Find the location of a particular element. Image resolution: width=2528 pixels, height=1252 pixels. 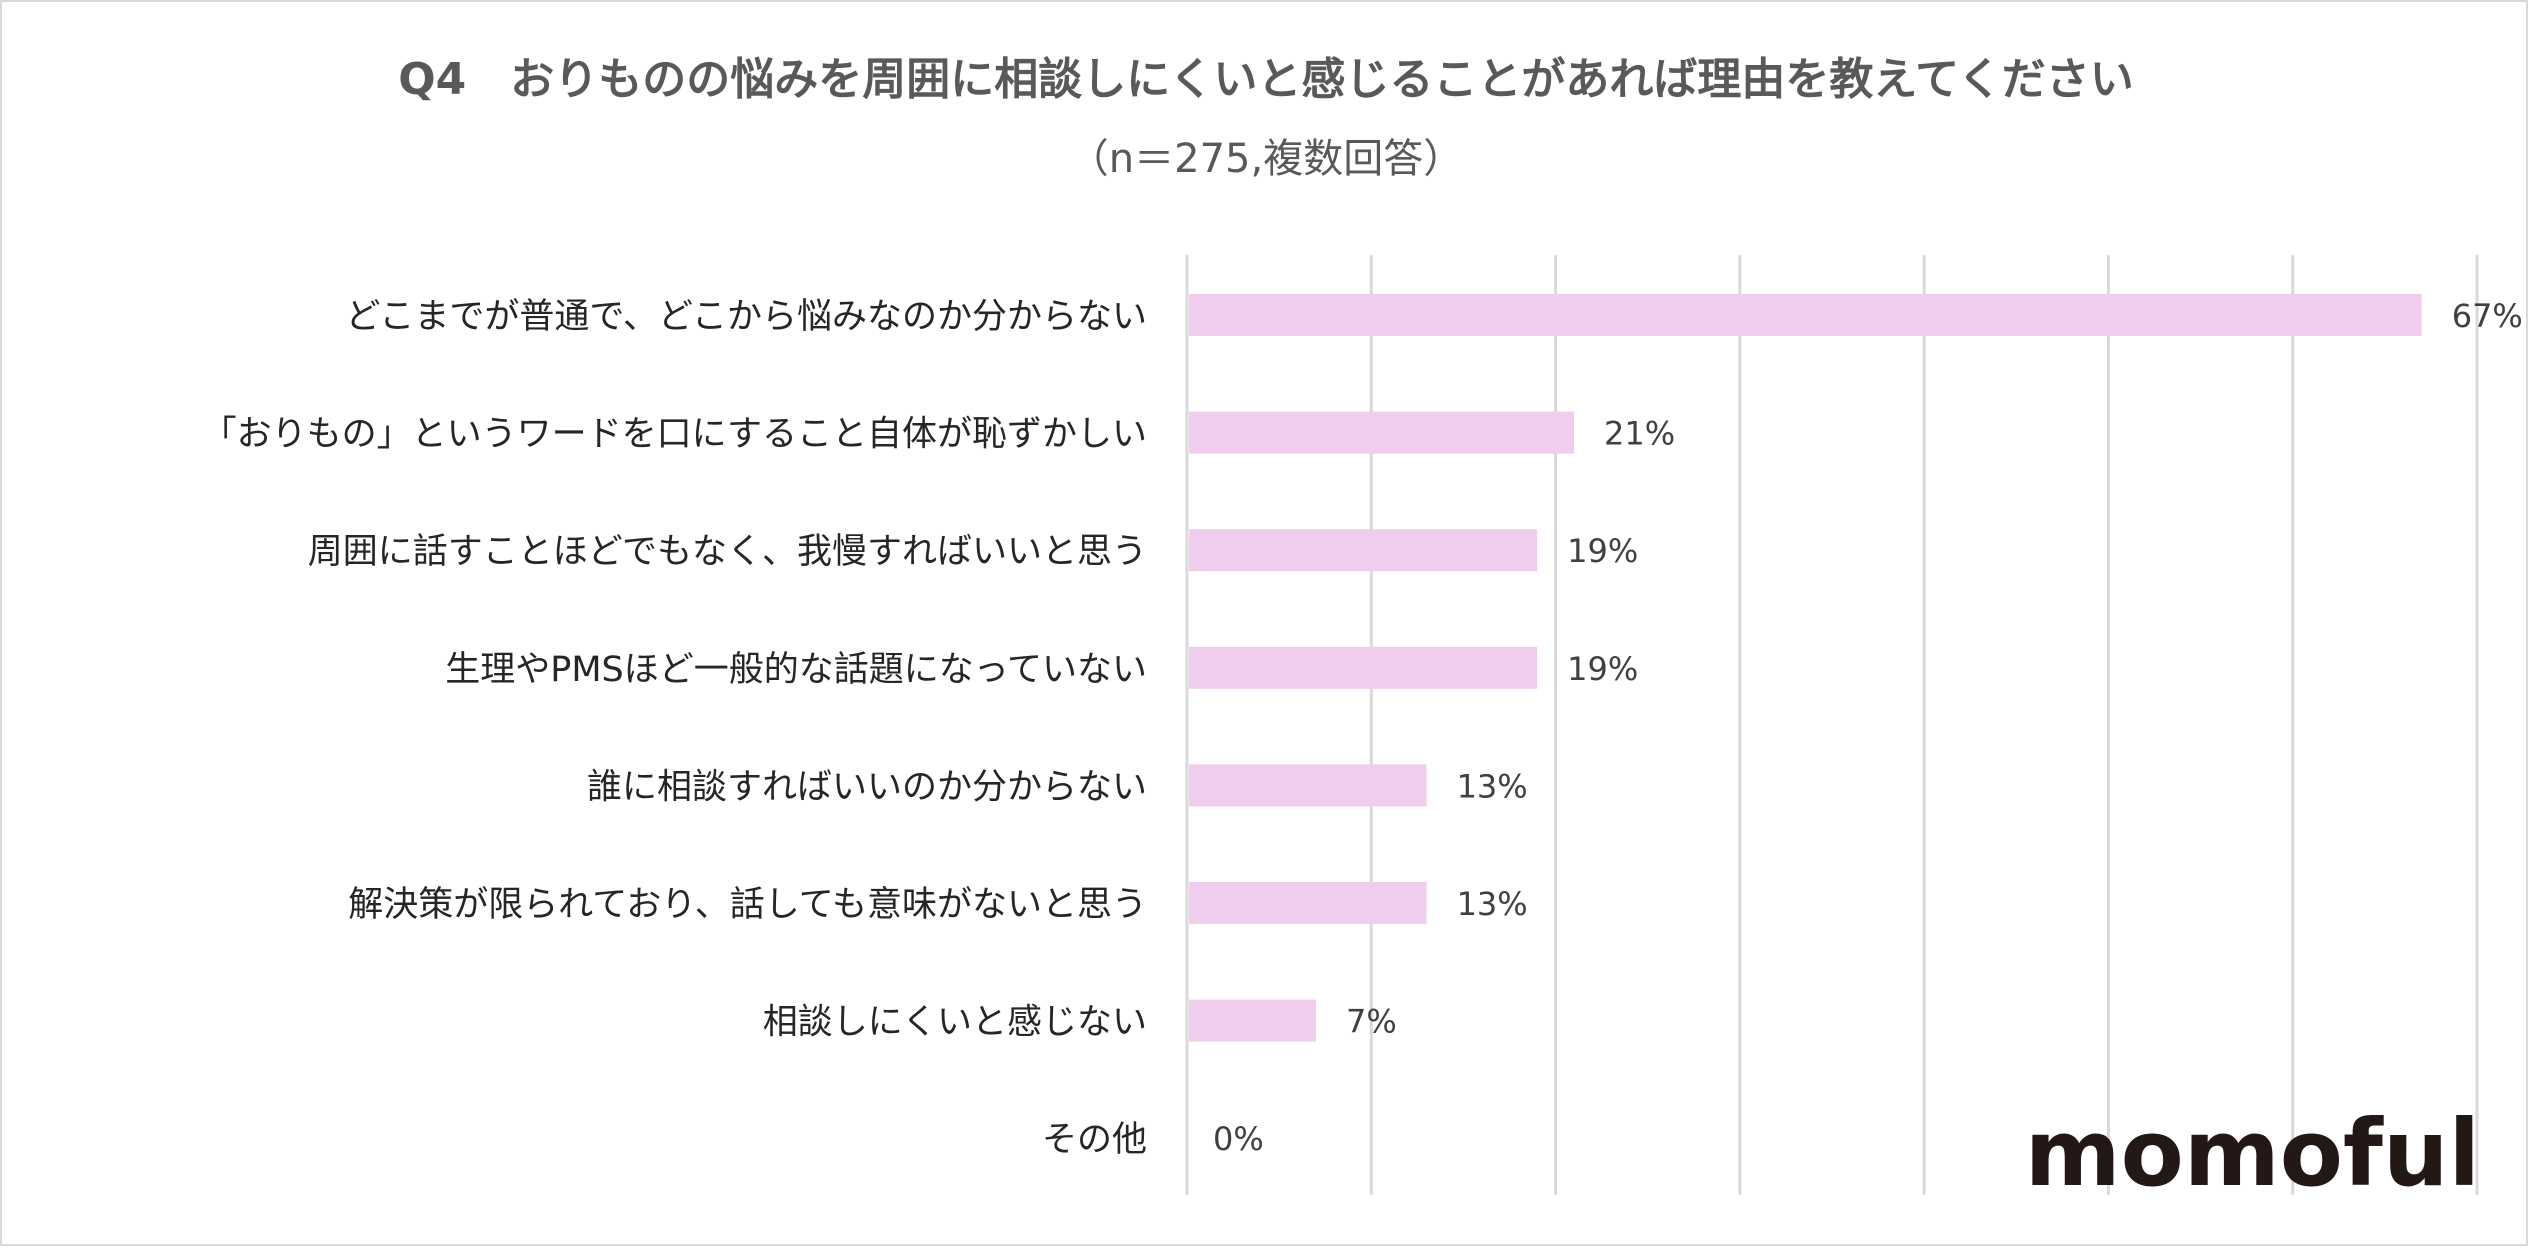

bar-row: 誰に相談すればいいのか分からない 13% is located at coordinates (1057, 785).